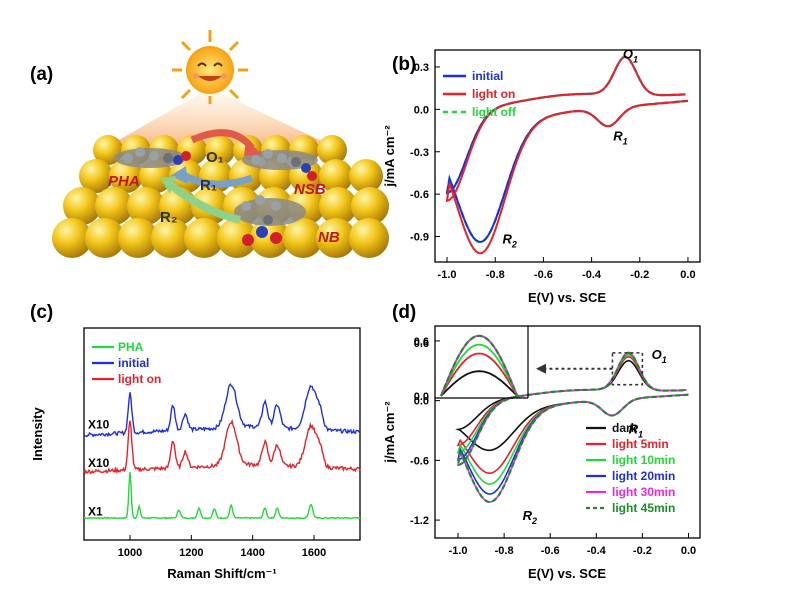 Image resolution: width=791 pixels, height=615 pixels. Describe the element at coordinates (643, 508) in the screenshot. I see `legend-label: light 45min` at that location.